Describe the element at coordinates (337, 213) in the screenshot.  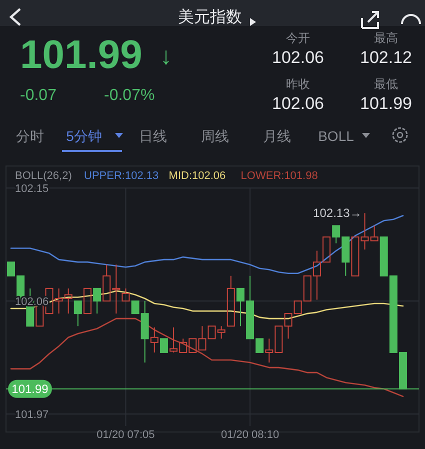
I see `annotation: 102.13→` at that location.